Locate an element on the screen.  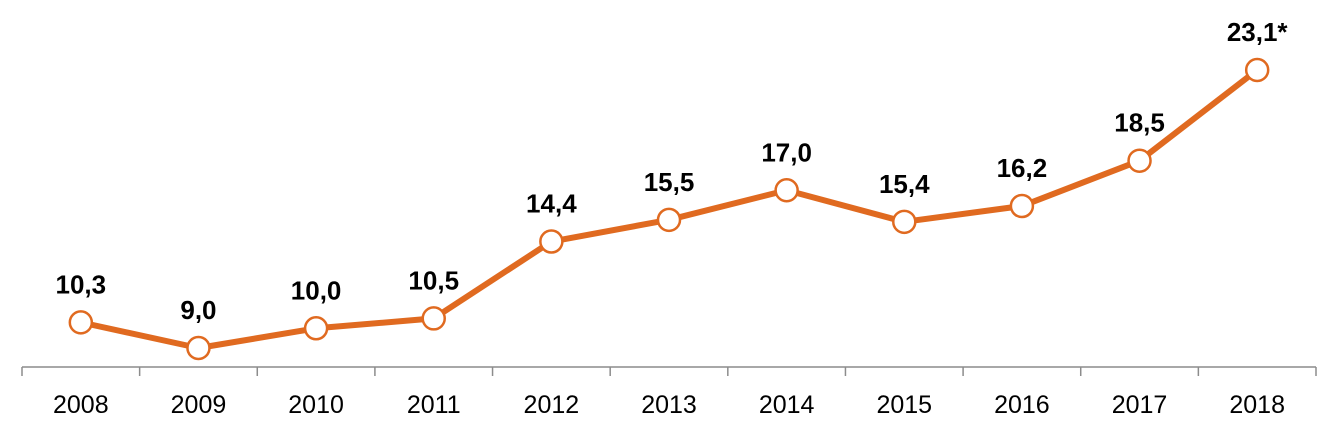
x-tick-label-2017: 2017 is located at coordinates (1140, 405).